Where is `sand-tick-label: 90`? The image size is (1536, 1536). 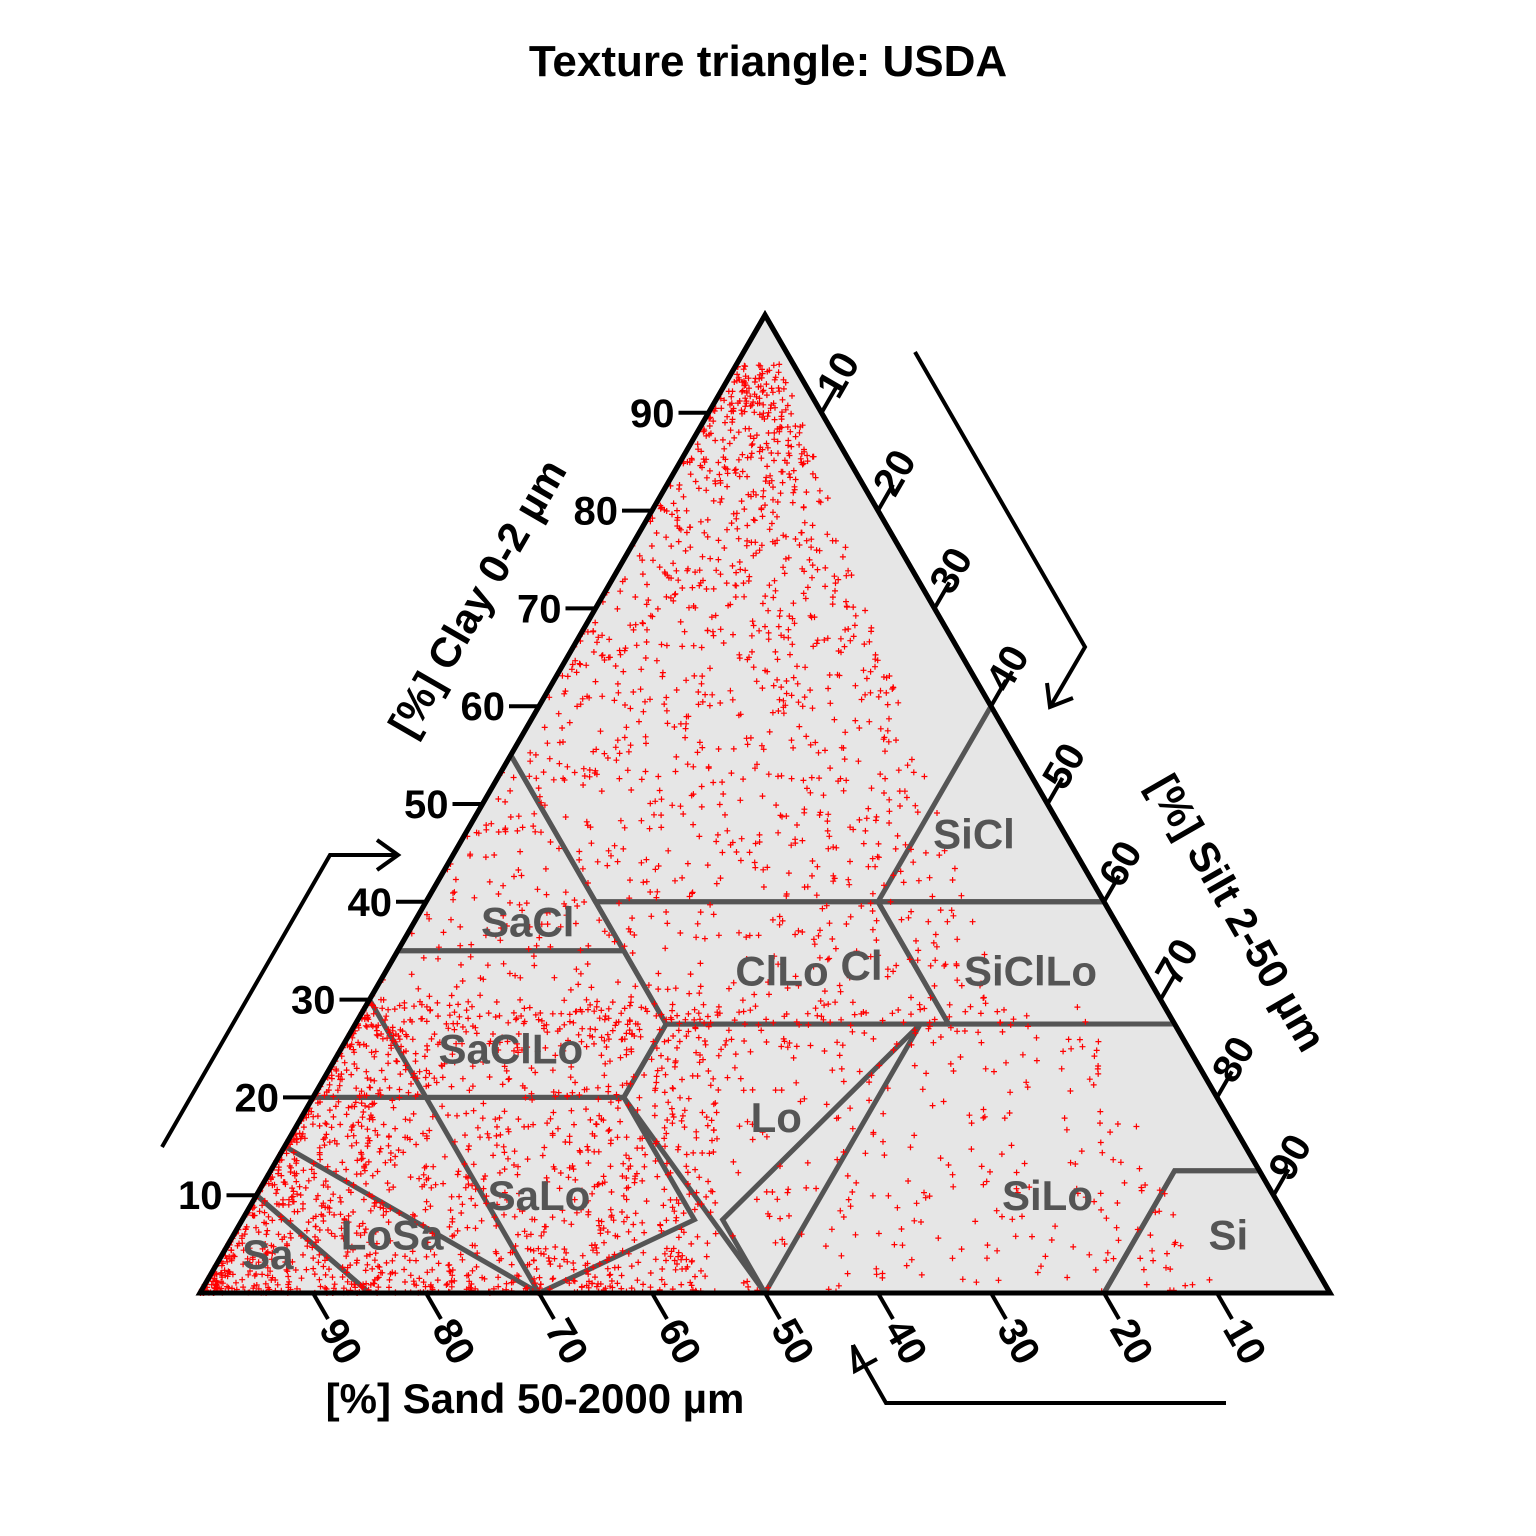
sand-tick-label: 90 is located at coordinates (340, 1342).